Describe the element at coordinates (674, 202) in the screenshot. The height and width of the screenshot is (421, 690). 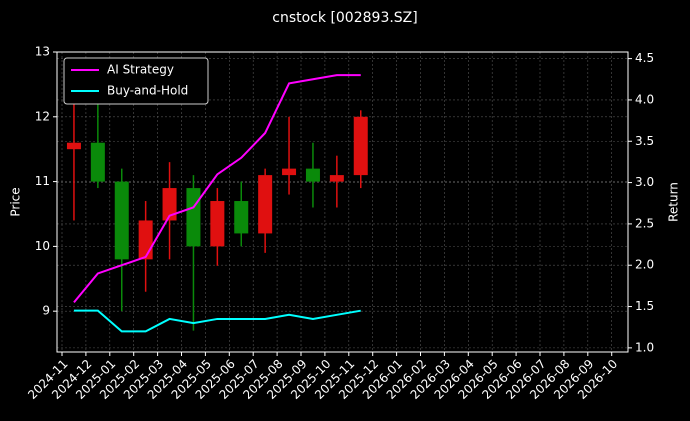
I see `y2-axis-label: Return` at that location.